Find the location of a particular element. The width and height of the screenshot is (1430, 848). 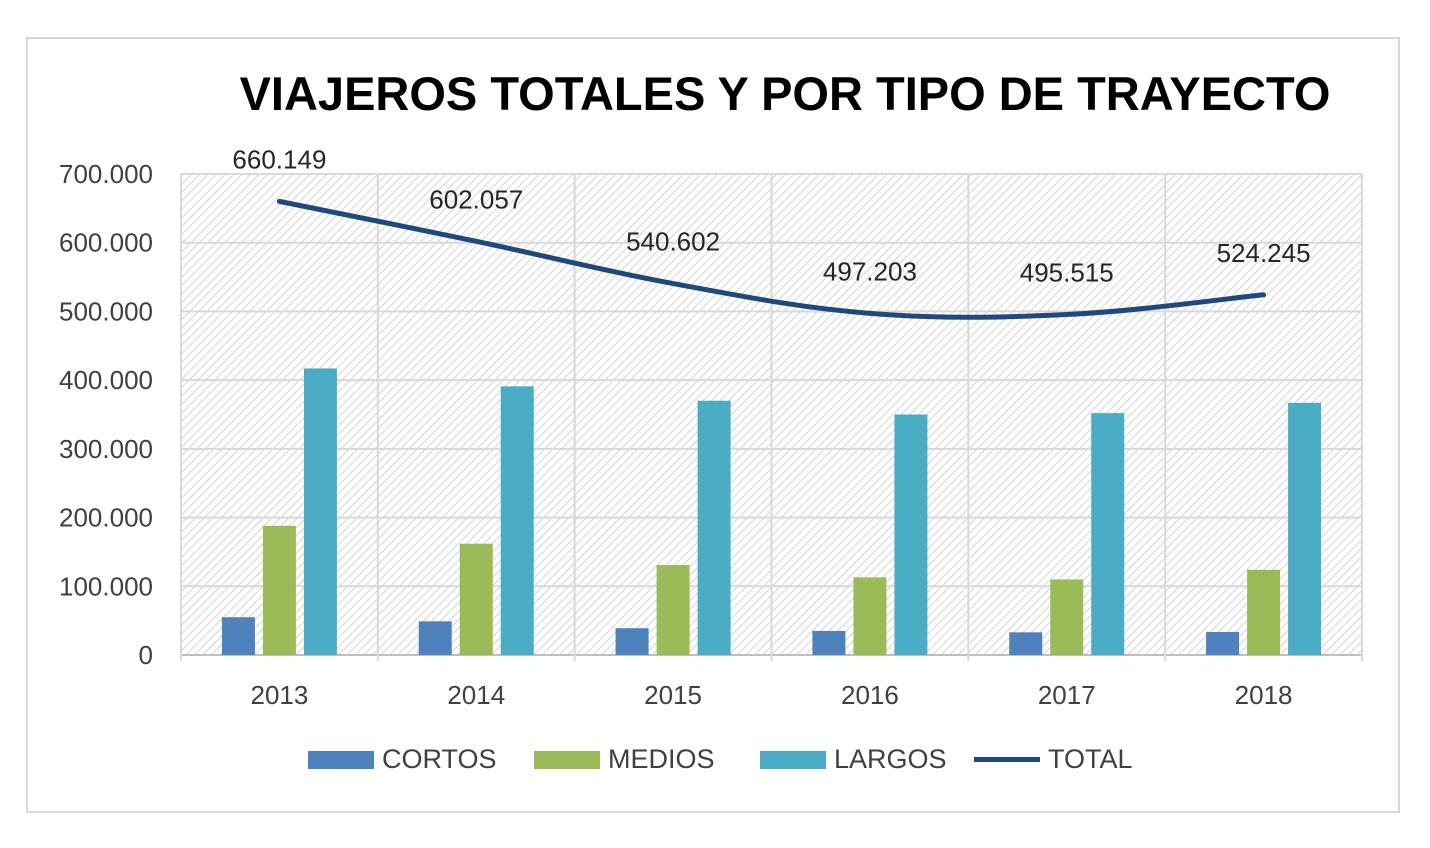

chart-legend: CORTOS MEDIOS LARGOS TOTAL is located at coordinates (715, 764).